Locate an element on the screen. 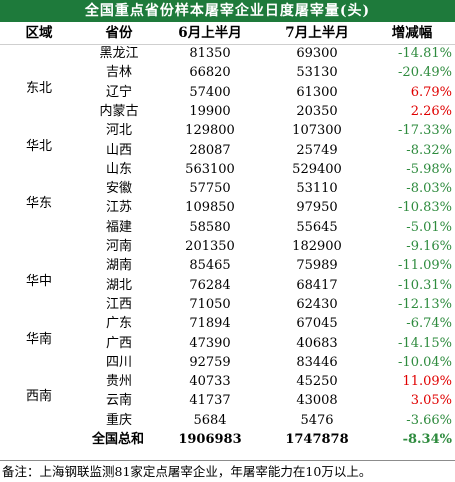 Image resolution: width=455 pixels, height=482 pixels. table-row: 江苏 109850 97950 -10.83% is located at coordinates (227, 207).